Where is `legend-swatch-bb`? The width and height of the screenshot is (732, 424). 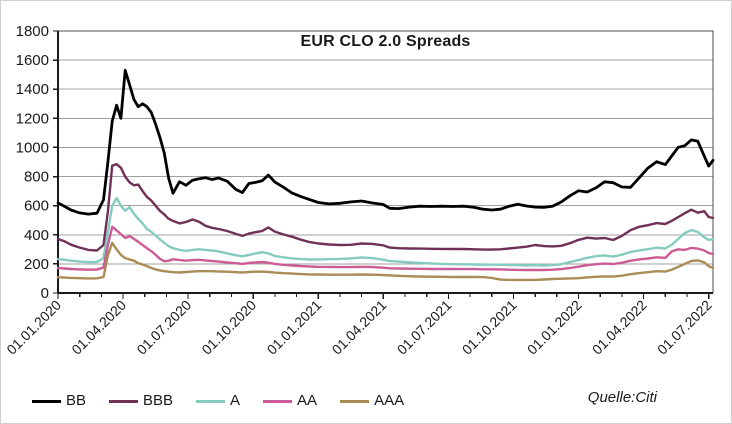 legend-swatch-bb is located at coordinates (46, 401).